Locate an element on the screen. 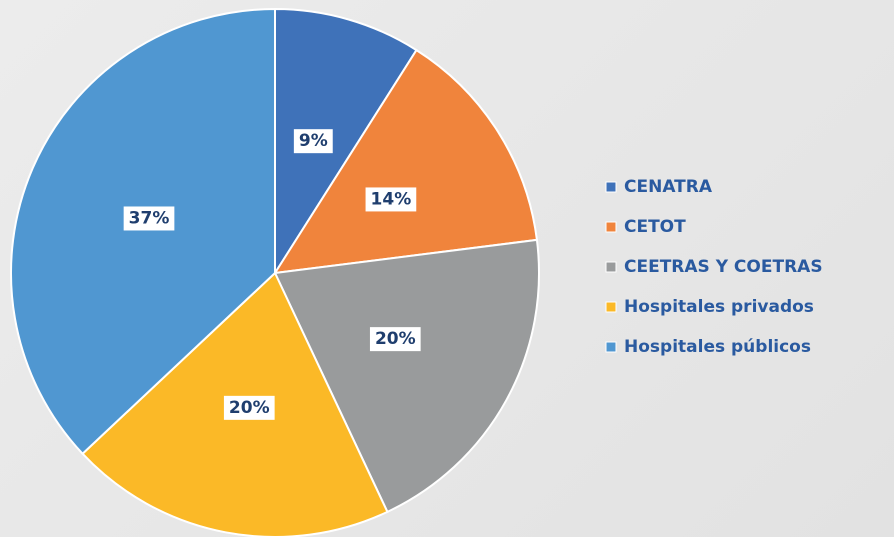 This screenshot has height=537, width=894. legend-label: CENATRA is located at coordinates (668, 187).